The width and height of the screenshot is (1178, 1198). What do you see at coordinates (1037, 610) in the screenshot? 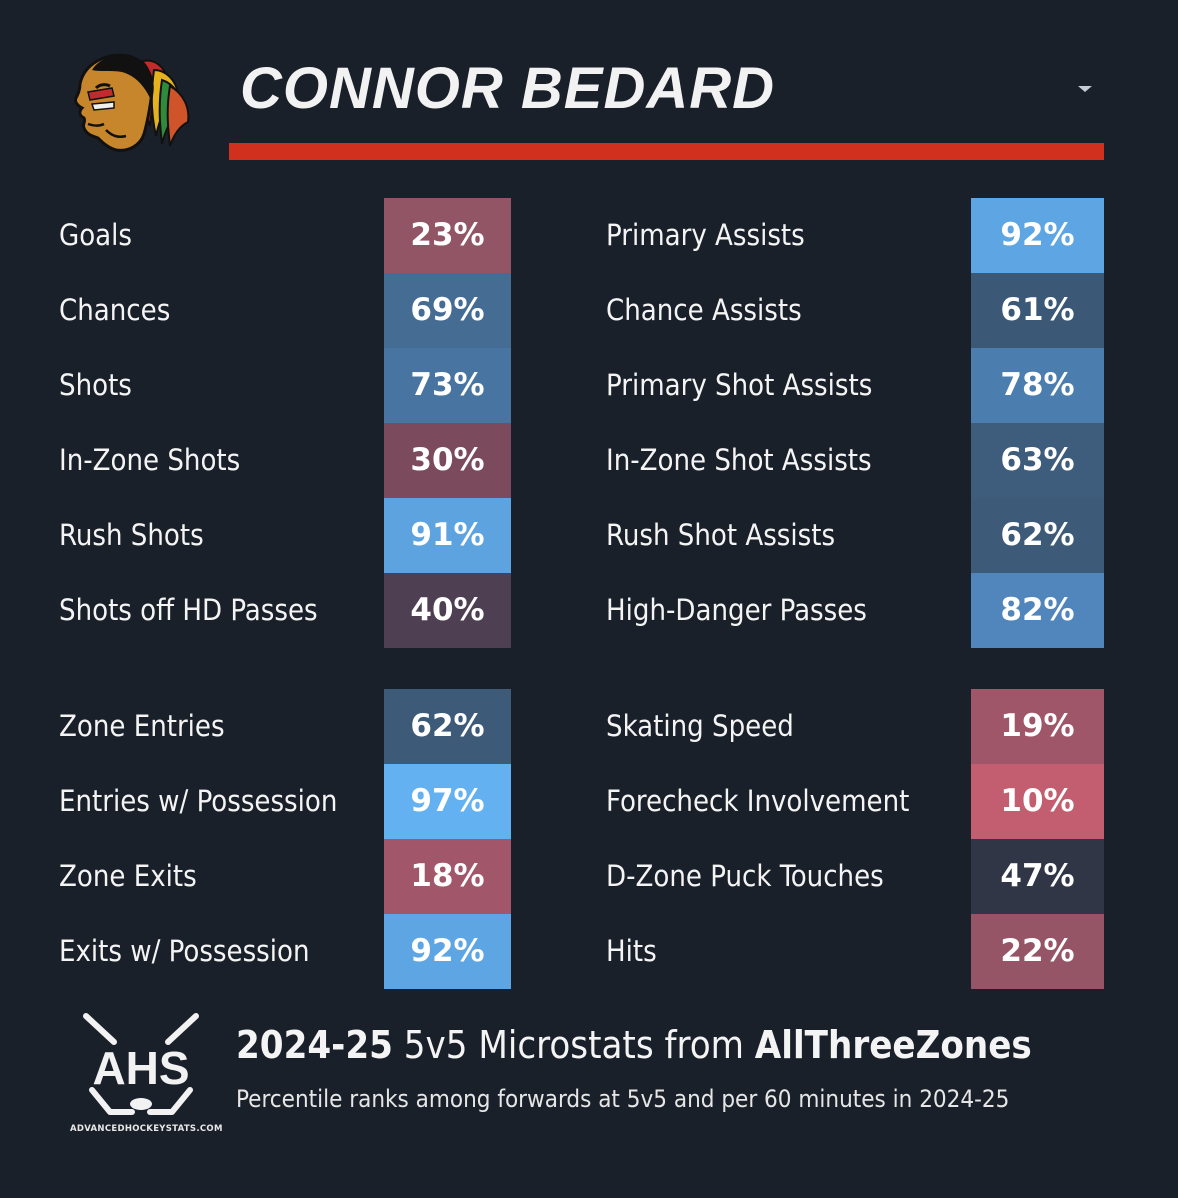
I see `stat-value: 82%` at bounding box center [1037, 610].